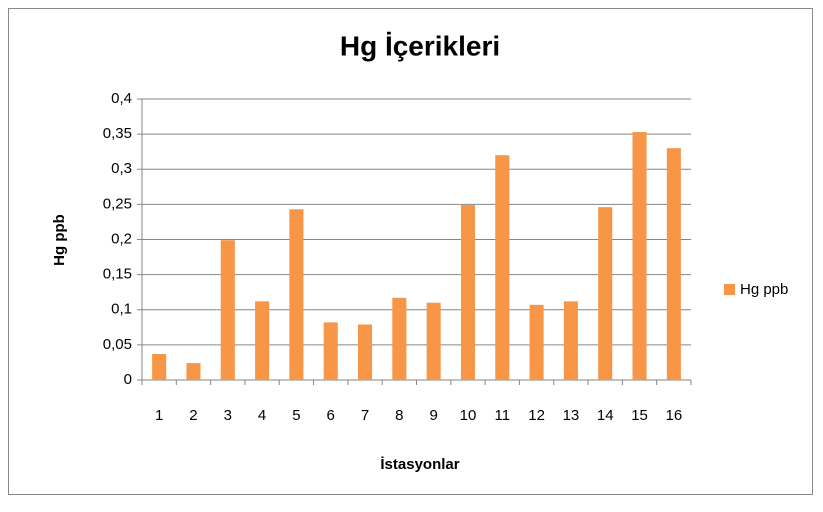 This screenshot has height=512, width=823. Describe the element at coordinates (121, 168) in the screenshot. I see `y-tick-label: 0,3` at that location.